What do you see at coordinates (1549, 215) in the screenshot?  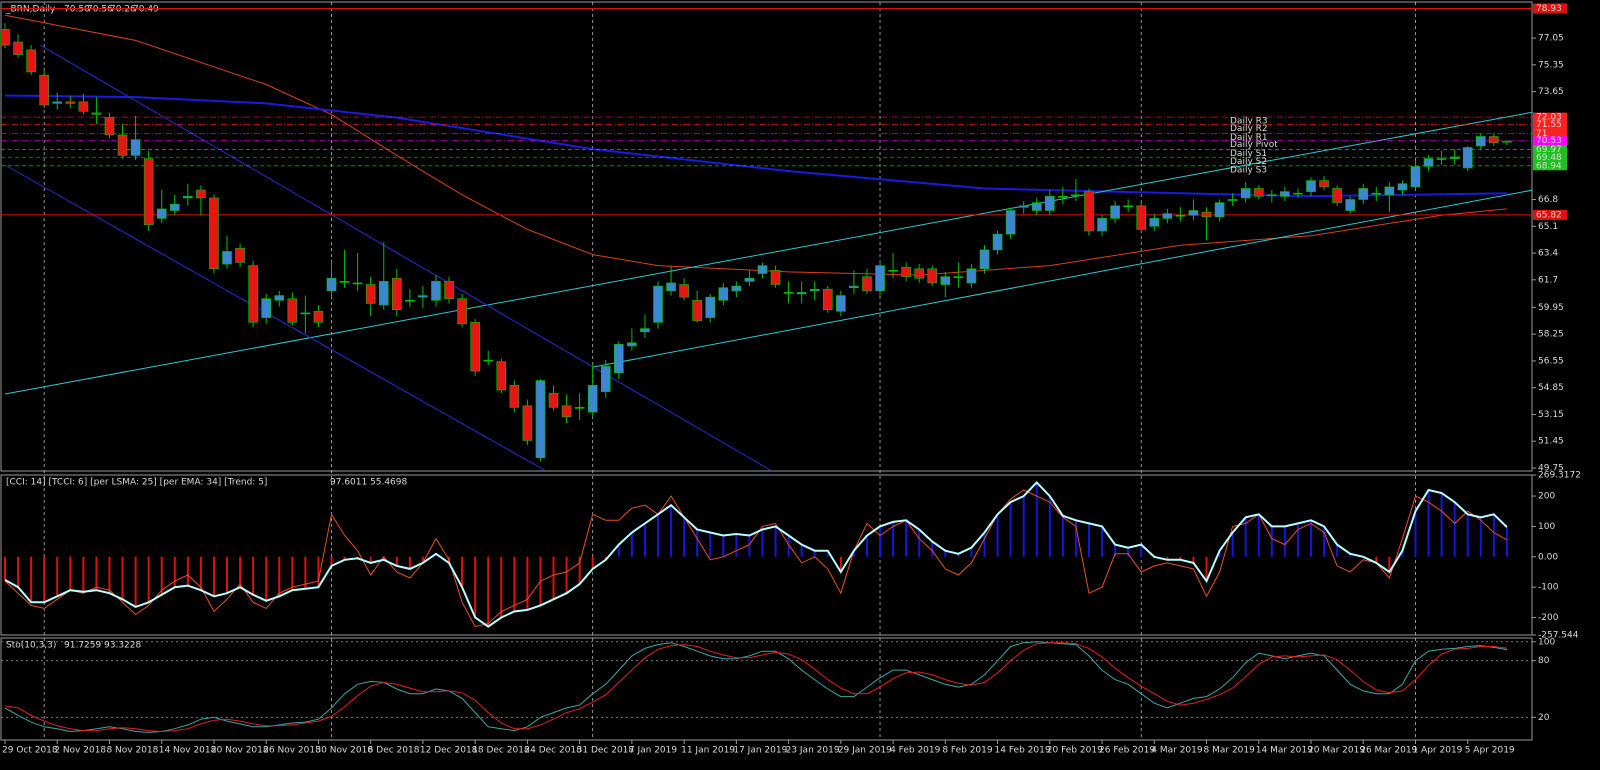 I see `price-label: 65.82` at bounding box center [1549, 215].